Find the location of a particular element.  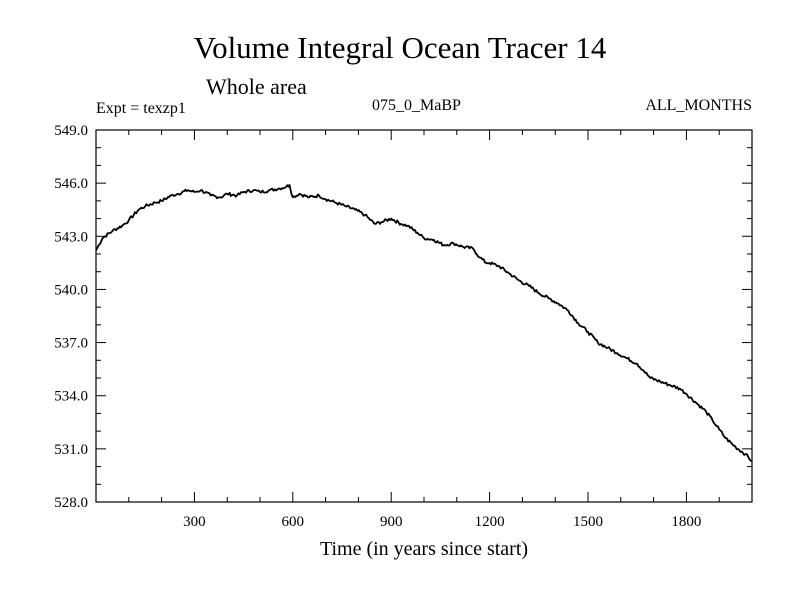

y-tick-label: 549.0 is located at coordinates (71, 131).